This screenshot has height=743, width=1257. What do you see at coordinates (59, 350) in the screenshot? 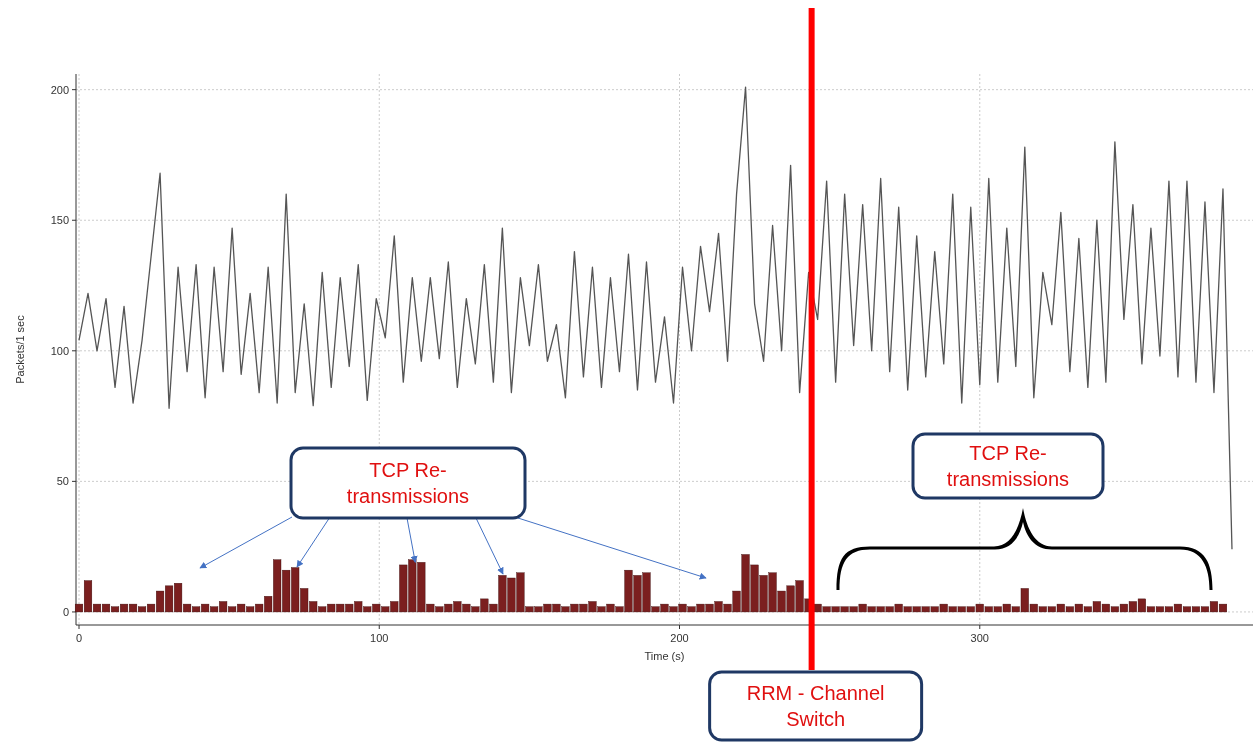
I see `y-tick-label: 100` at bounding box center [59, 350].